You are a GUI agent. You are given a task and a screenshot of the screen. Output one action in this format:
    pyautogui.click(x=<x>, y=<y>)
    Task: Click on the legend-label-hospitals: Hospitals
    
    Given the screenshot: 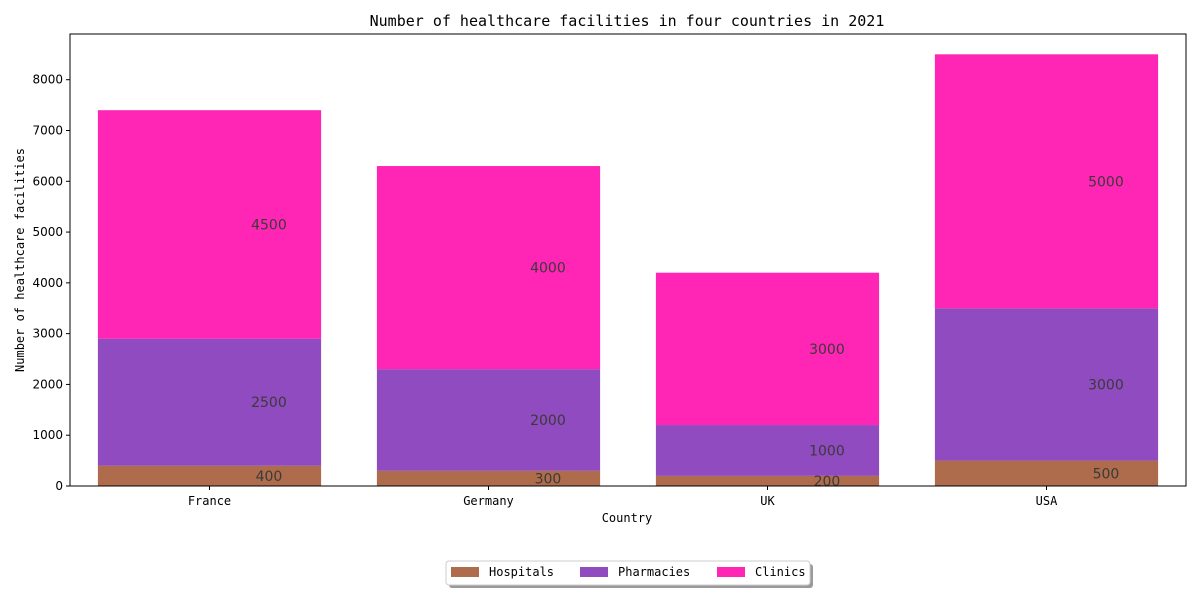 What is the action you would take?
    pyautogui.click(x=521, y=572)
    